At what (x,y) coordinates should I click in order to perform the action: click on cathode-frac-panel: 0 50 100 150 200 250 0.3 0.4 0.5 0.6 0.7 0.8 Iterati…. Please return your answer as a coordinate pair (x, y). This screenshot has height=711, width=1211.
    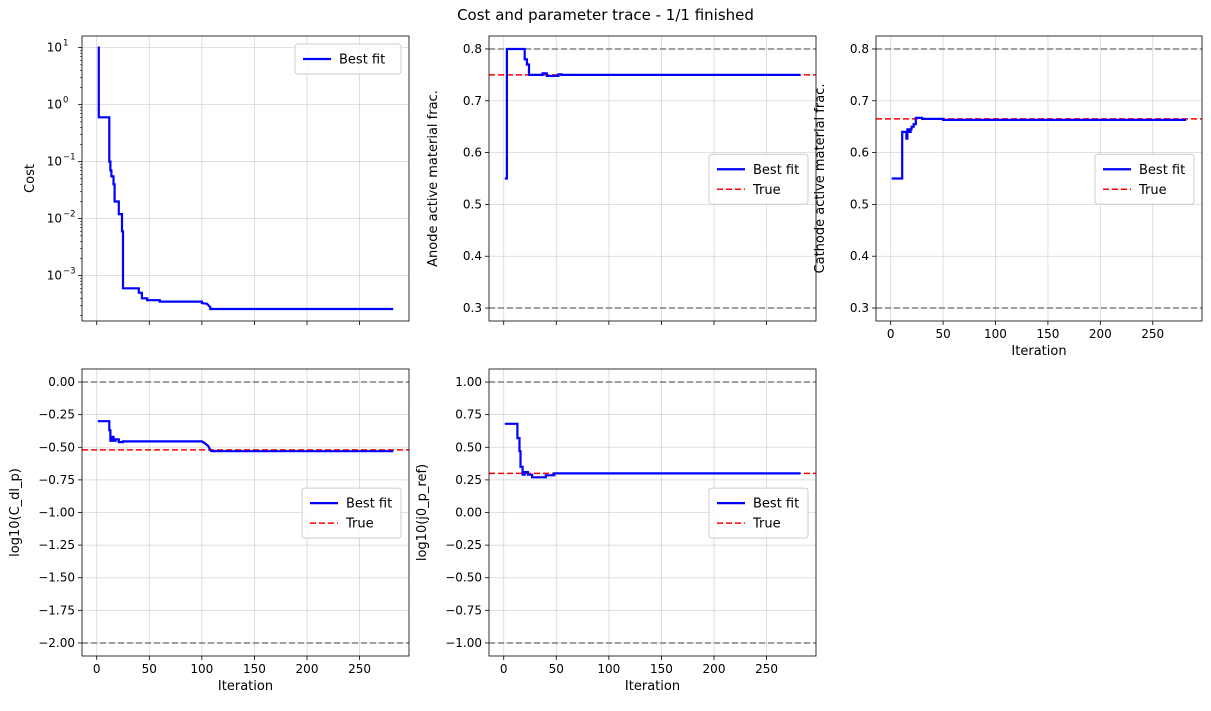
    Looking at the image, I should click on (1008, 197).